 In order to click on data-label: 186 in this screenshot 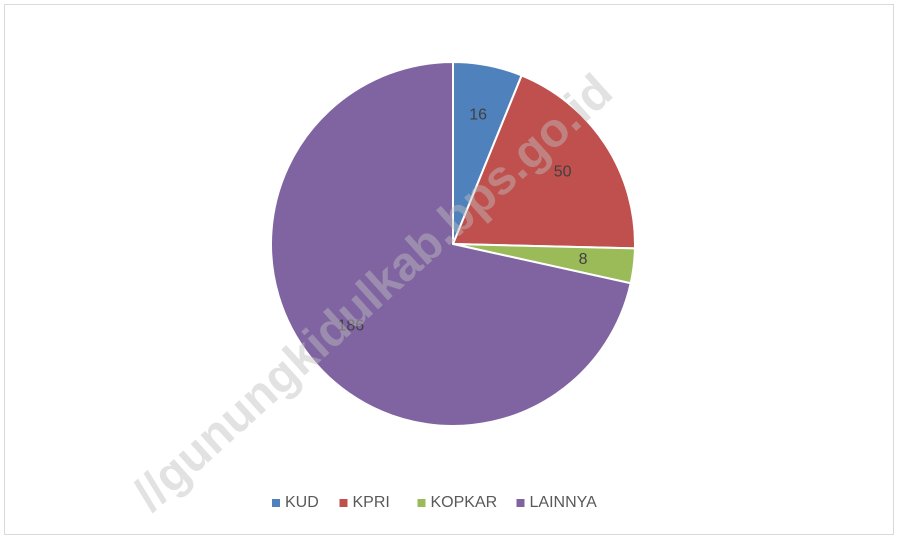, I will do `click(350, 325)`.